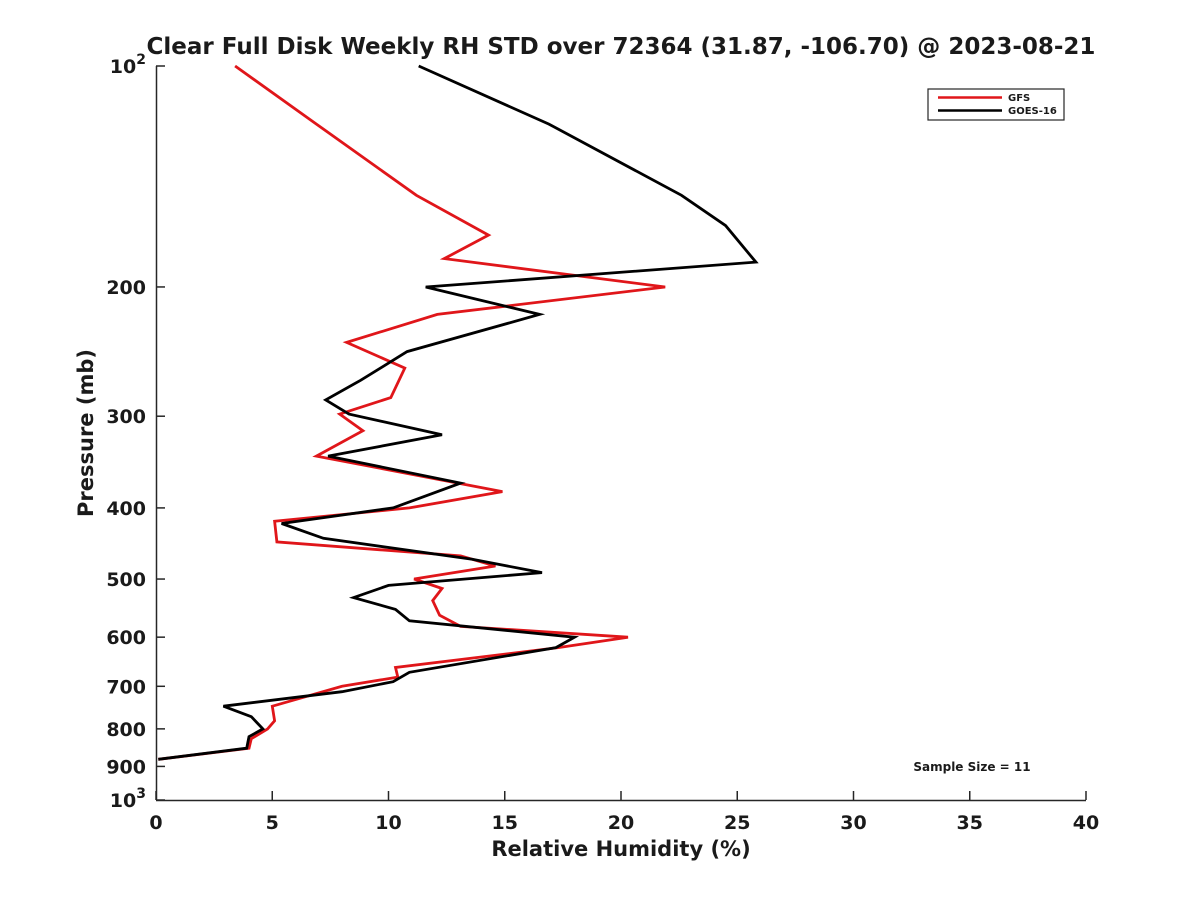  I want to click on x-tick-label: 20, so click(621, 823).